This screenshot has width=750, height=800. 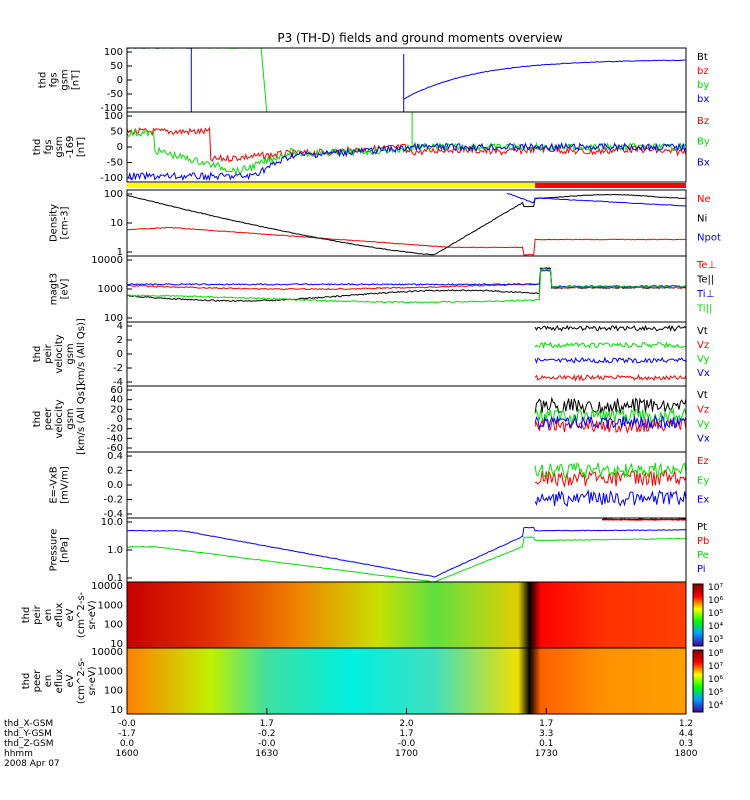 I want to click on x-axis-value: -0.2, so click(x=267, y=734).